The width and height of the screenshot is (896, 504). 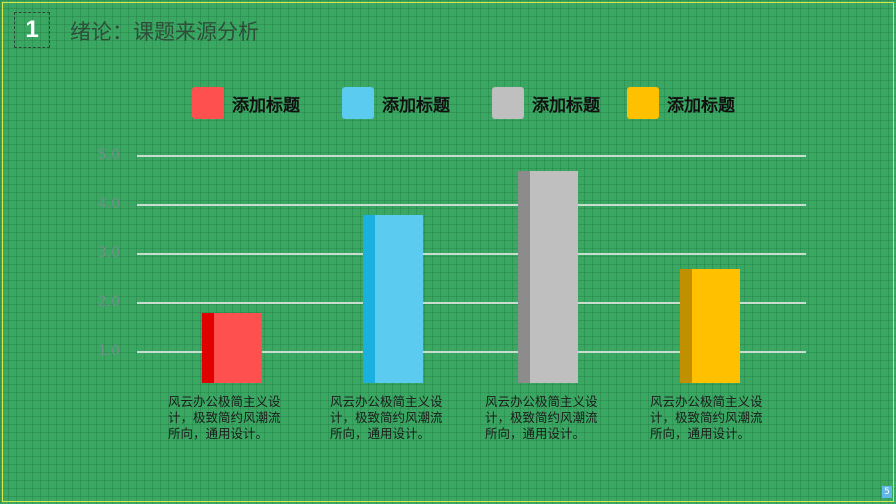 I want to click on y-tick-label: 1.0, so click(x=108, y=351).